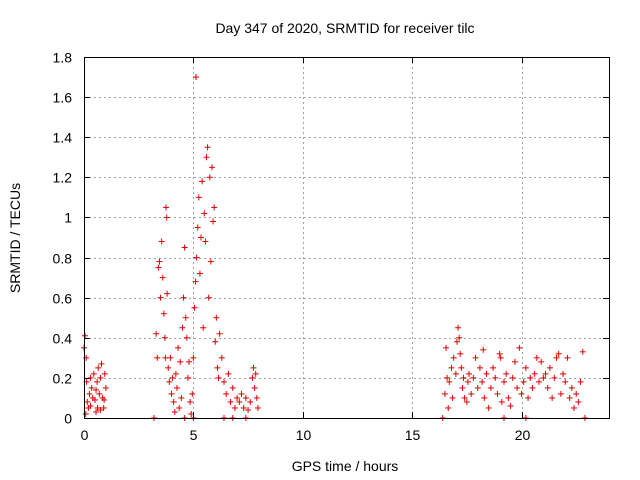 This screenshot has width=640, height=480. What do you see at coordinates (85, 435) in the screenshot?
I see `x-tick-label: 0` at bounding box center [85, 435].